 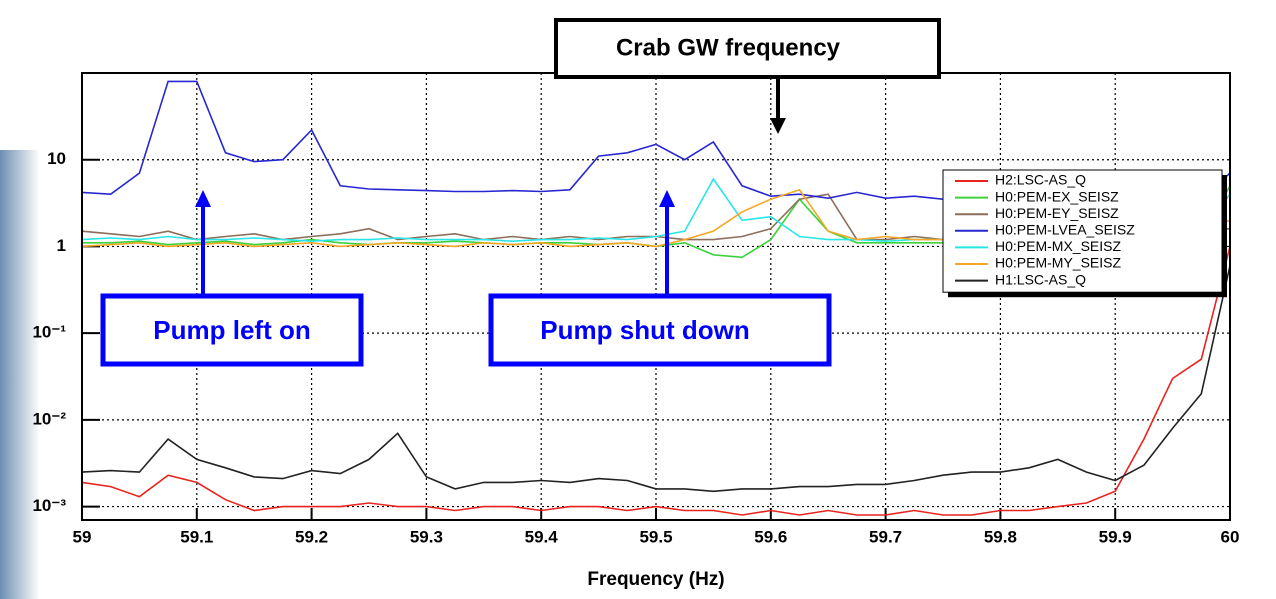 I want to click on legend-label: H0:PEM-EX_SEISZ, so click(x=1057, y=196).